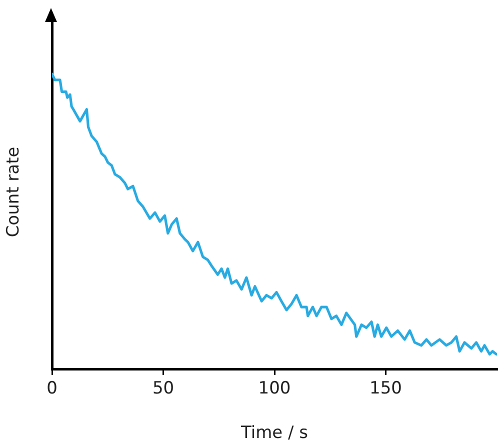 Image resolution: width=499 pixels, height=448 pixels. I want to click on x-tick-label: 100, so click(274, 388).